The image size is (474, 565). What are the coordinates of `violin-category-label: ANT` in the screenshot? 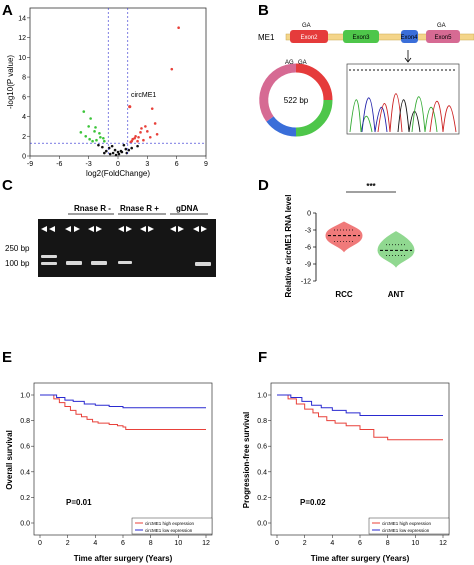 It's located at (396, 294).